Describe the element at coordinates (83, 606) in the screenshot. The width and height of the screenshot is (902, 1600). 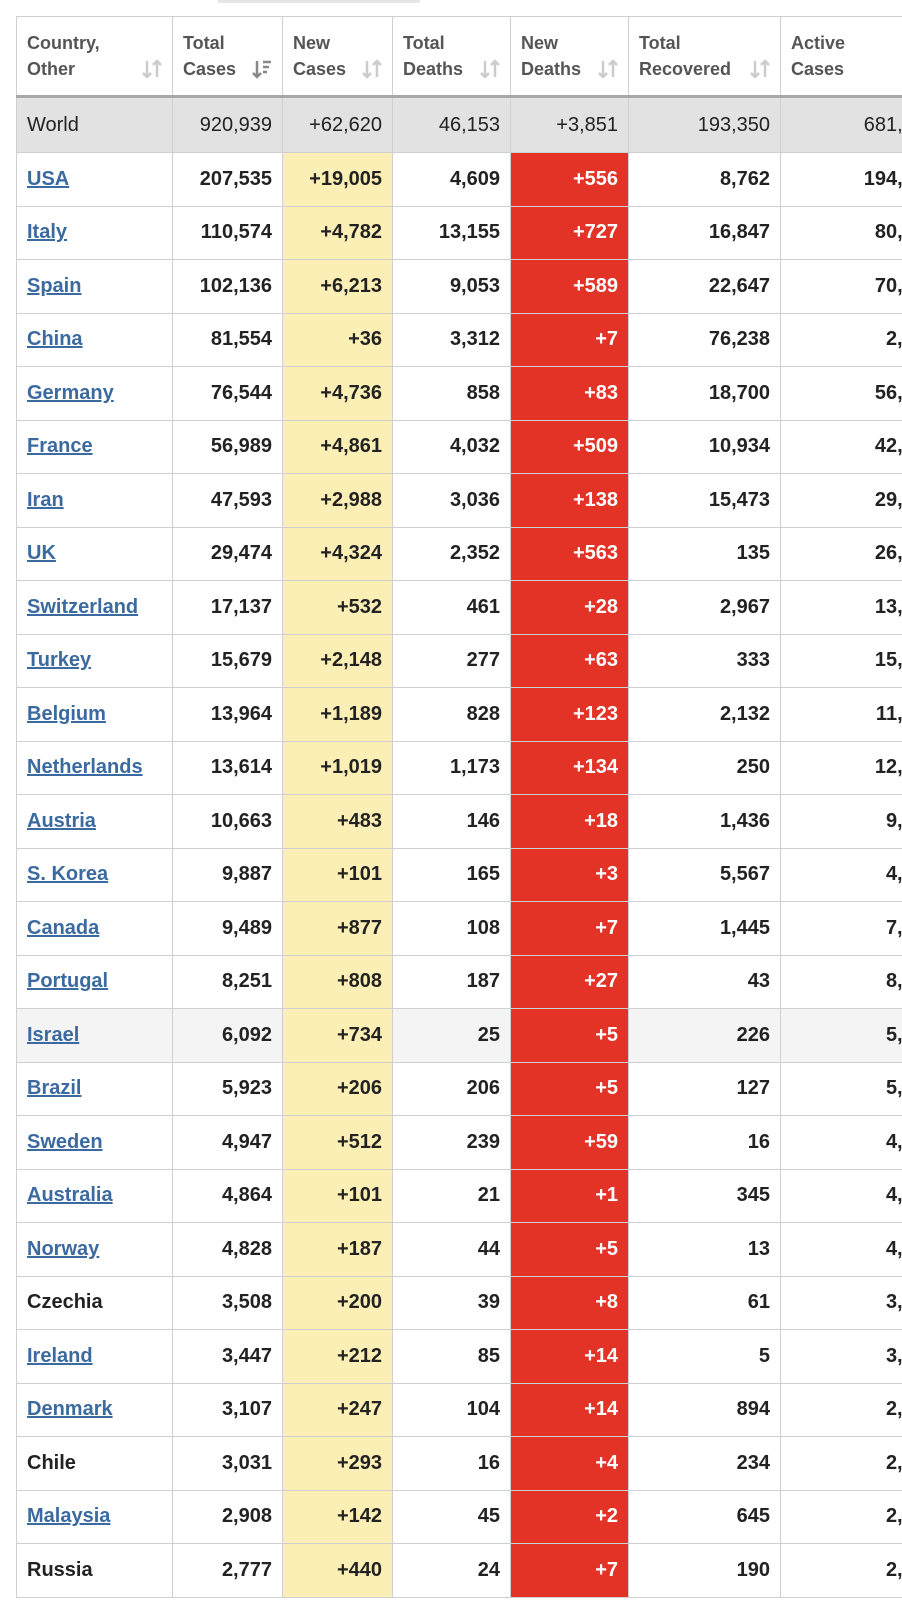
I see `country-link: Switzerland` at that location.